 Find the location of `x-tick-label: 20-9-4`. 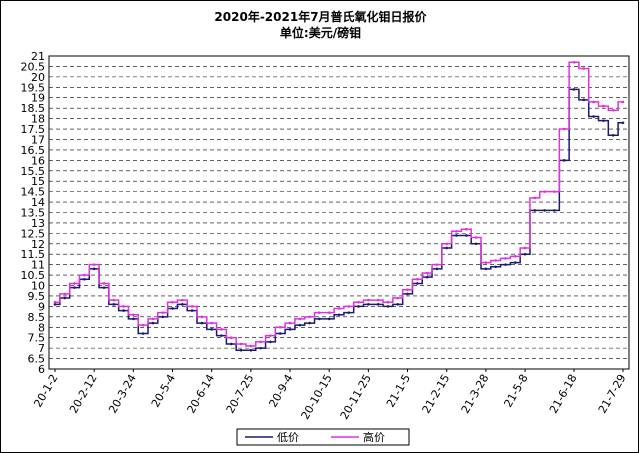

x-tick-label: 20-9-4 is located at coordinates (280, 391).